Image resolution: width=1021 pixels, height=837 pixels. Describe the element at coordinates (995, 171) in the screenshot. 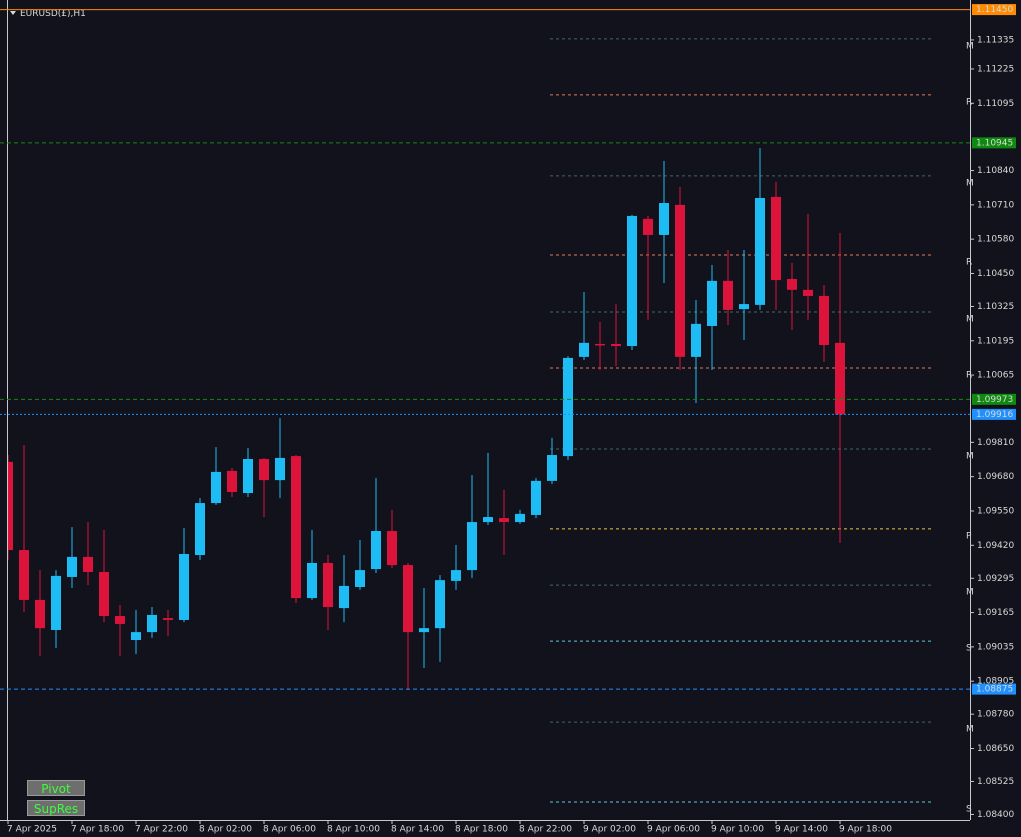

I see `y-tick-label: 1.10840` at that location.